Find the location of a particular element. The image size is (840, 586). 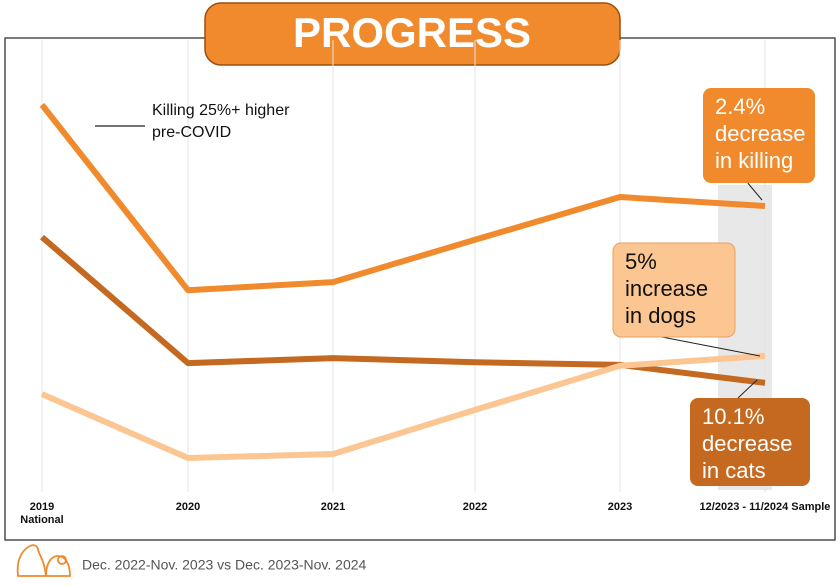

callout-text: in cats is located at coordinates (734, 470).